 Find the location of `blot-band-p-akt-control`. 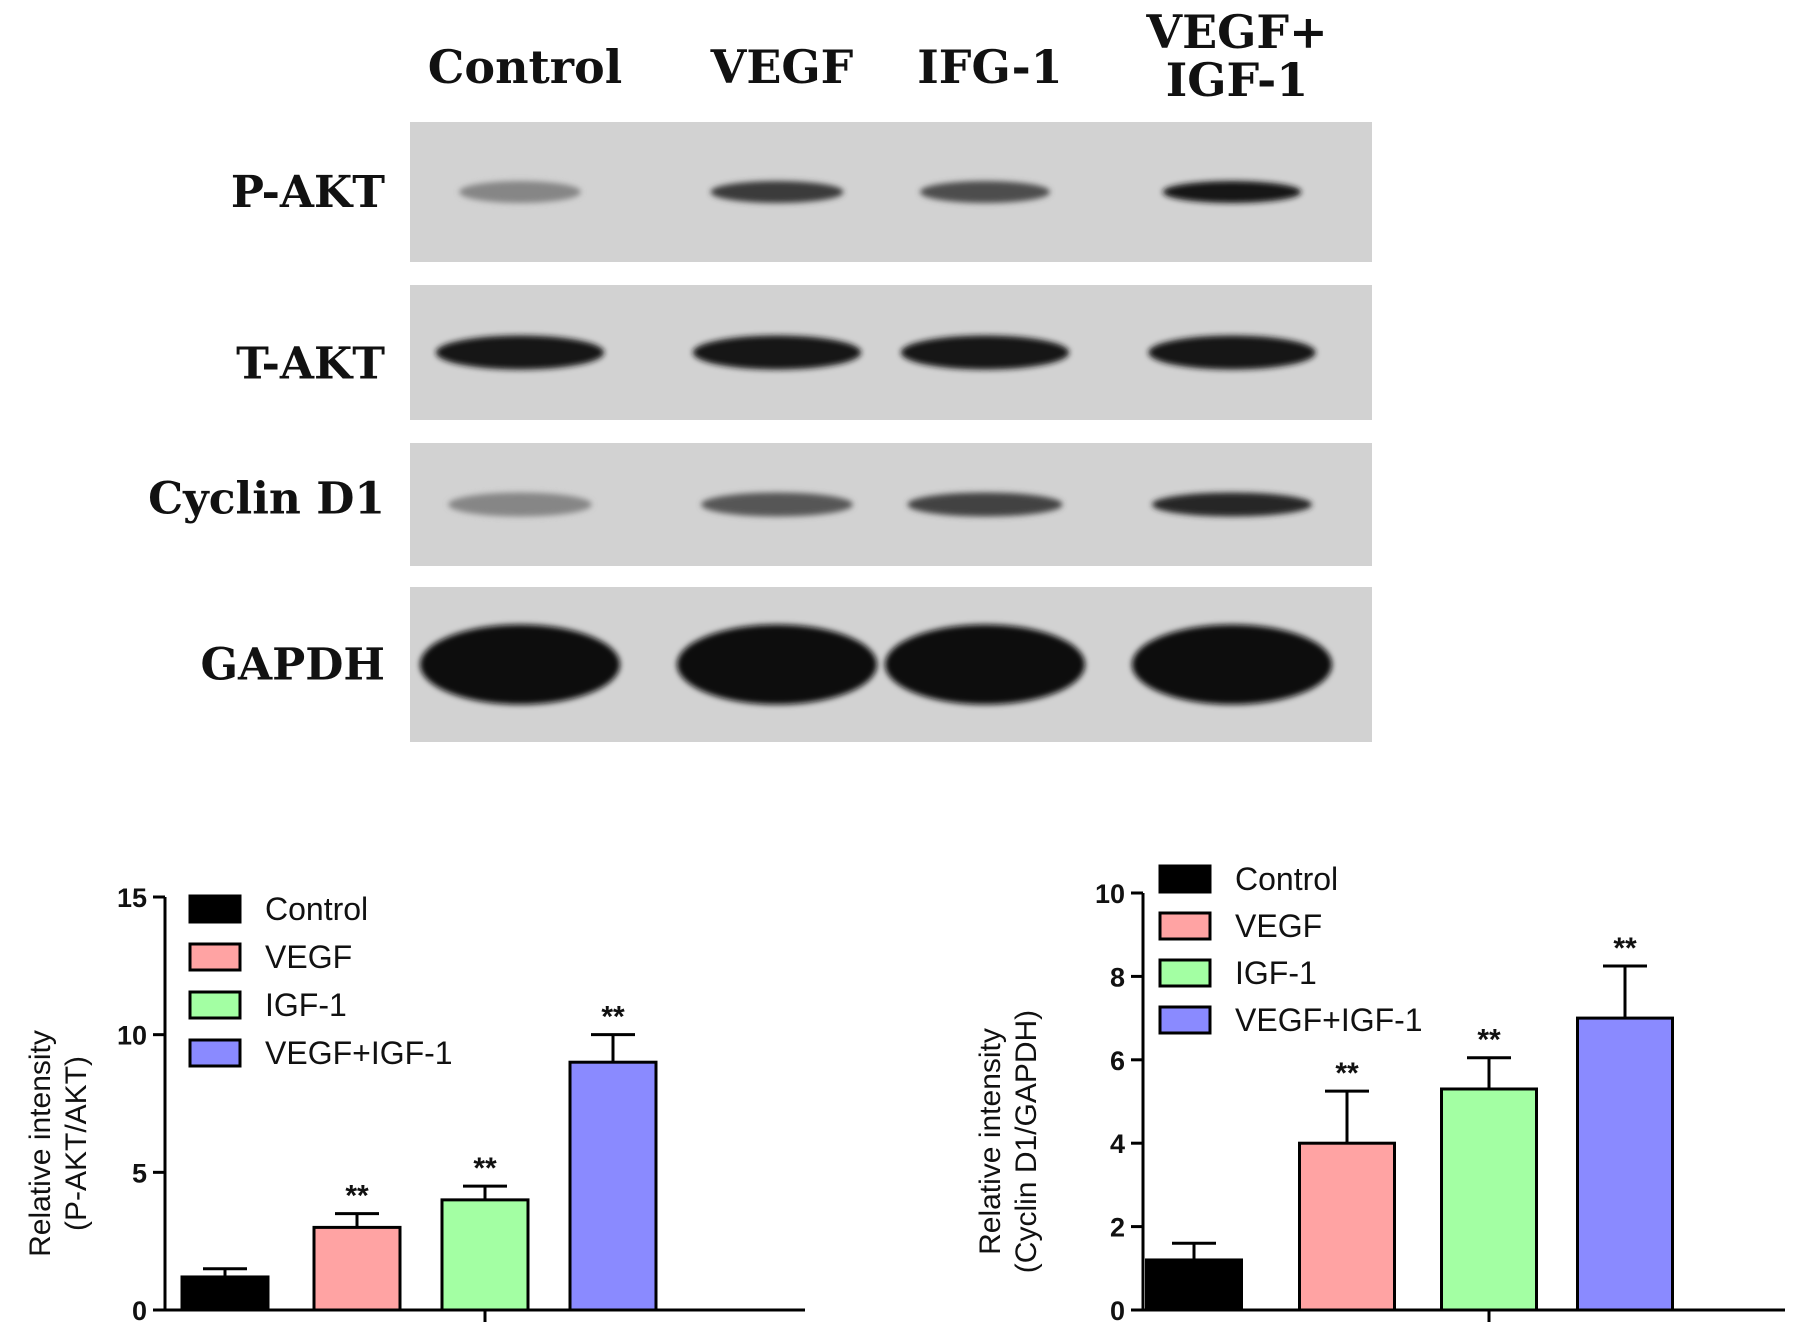

blot-band-p-akt-control is located at coordinates (520, 192).